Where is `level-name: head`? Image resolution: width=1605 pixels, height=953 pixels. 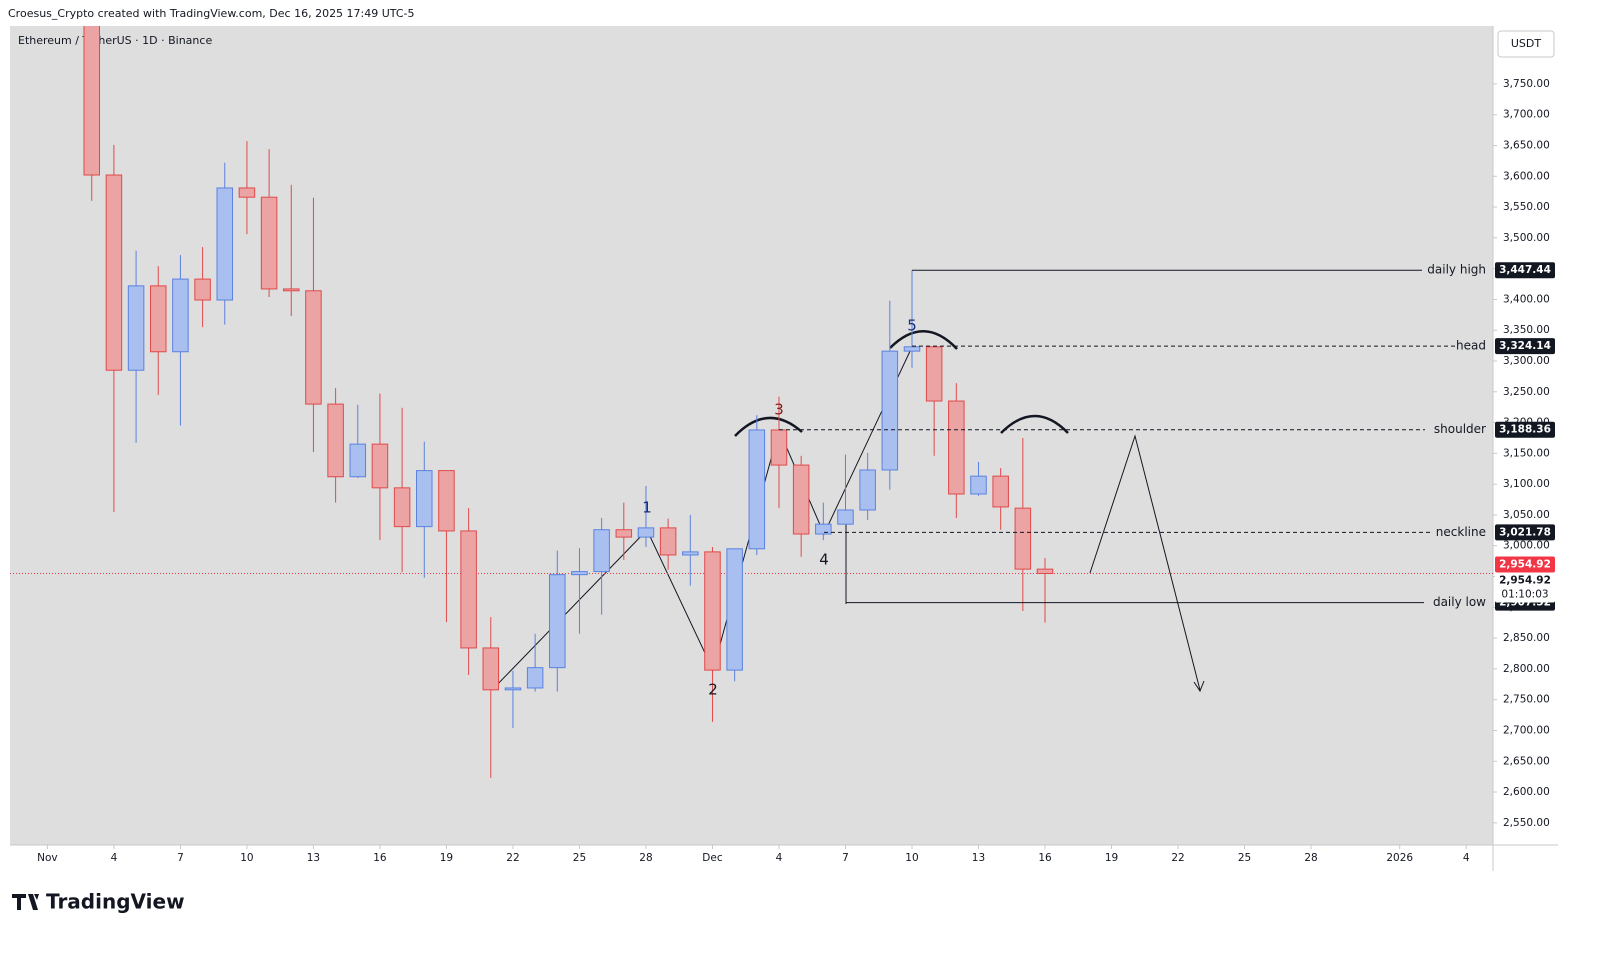 level-name: head is located at coordinates (1471, 346).